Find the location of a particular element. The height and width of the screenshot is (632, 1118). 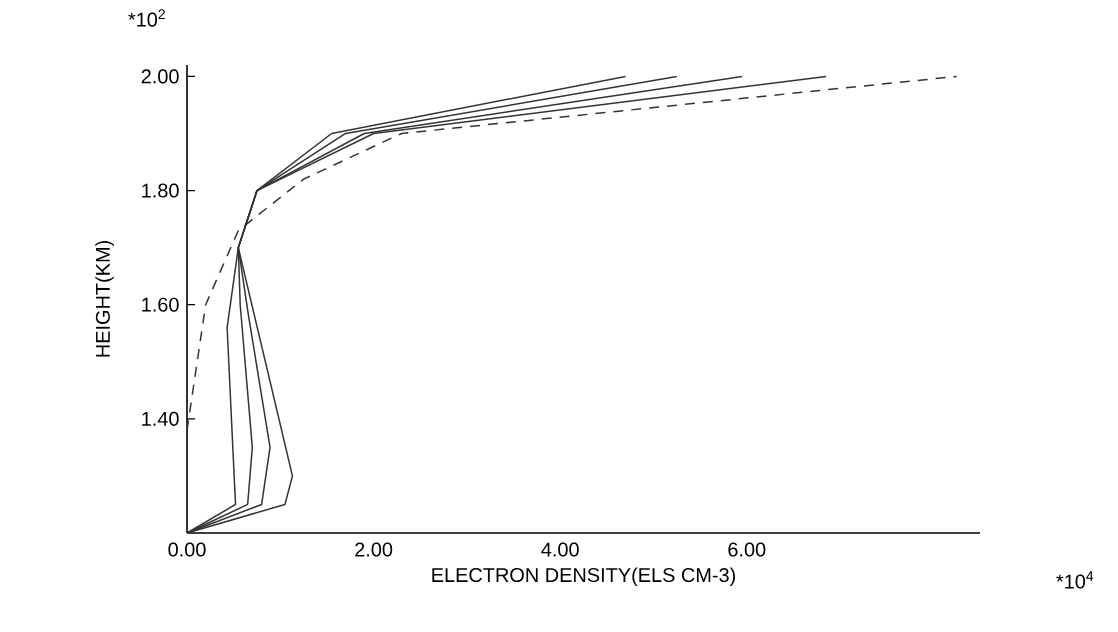

x-axis-title: ELECTRON DENSITY(ELS CM-3) is located at coordinates (584, 577).